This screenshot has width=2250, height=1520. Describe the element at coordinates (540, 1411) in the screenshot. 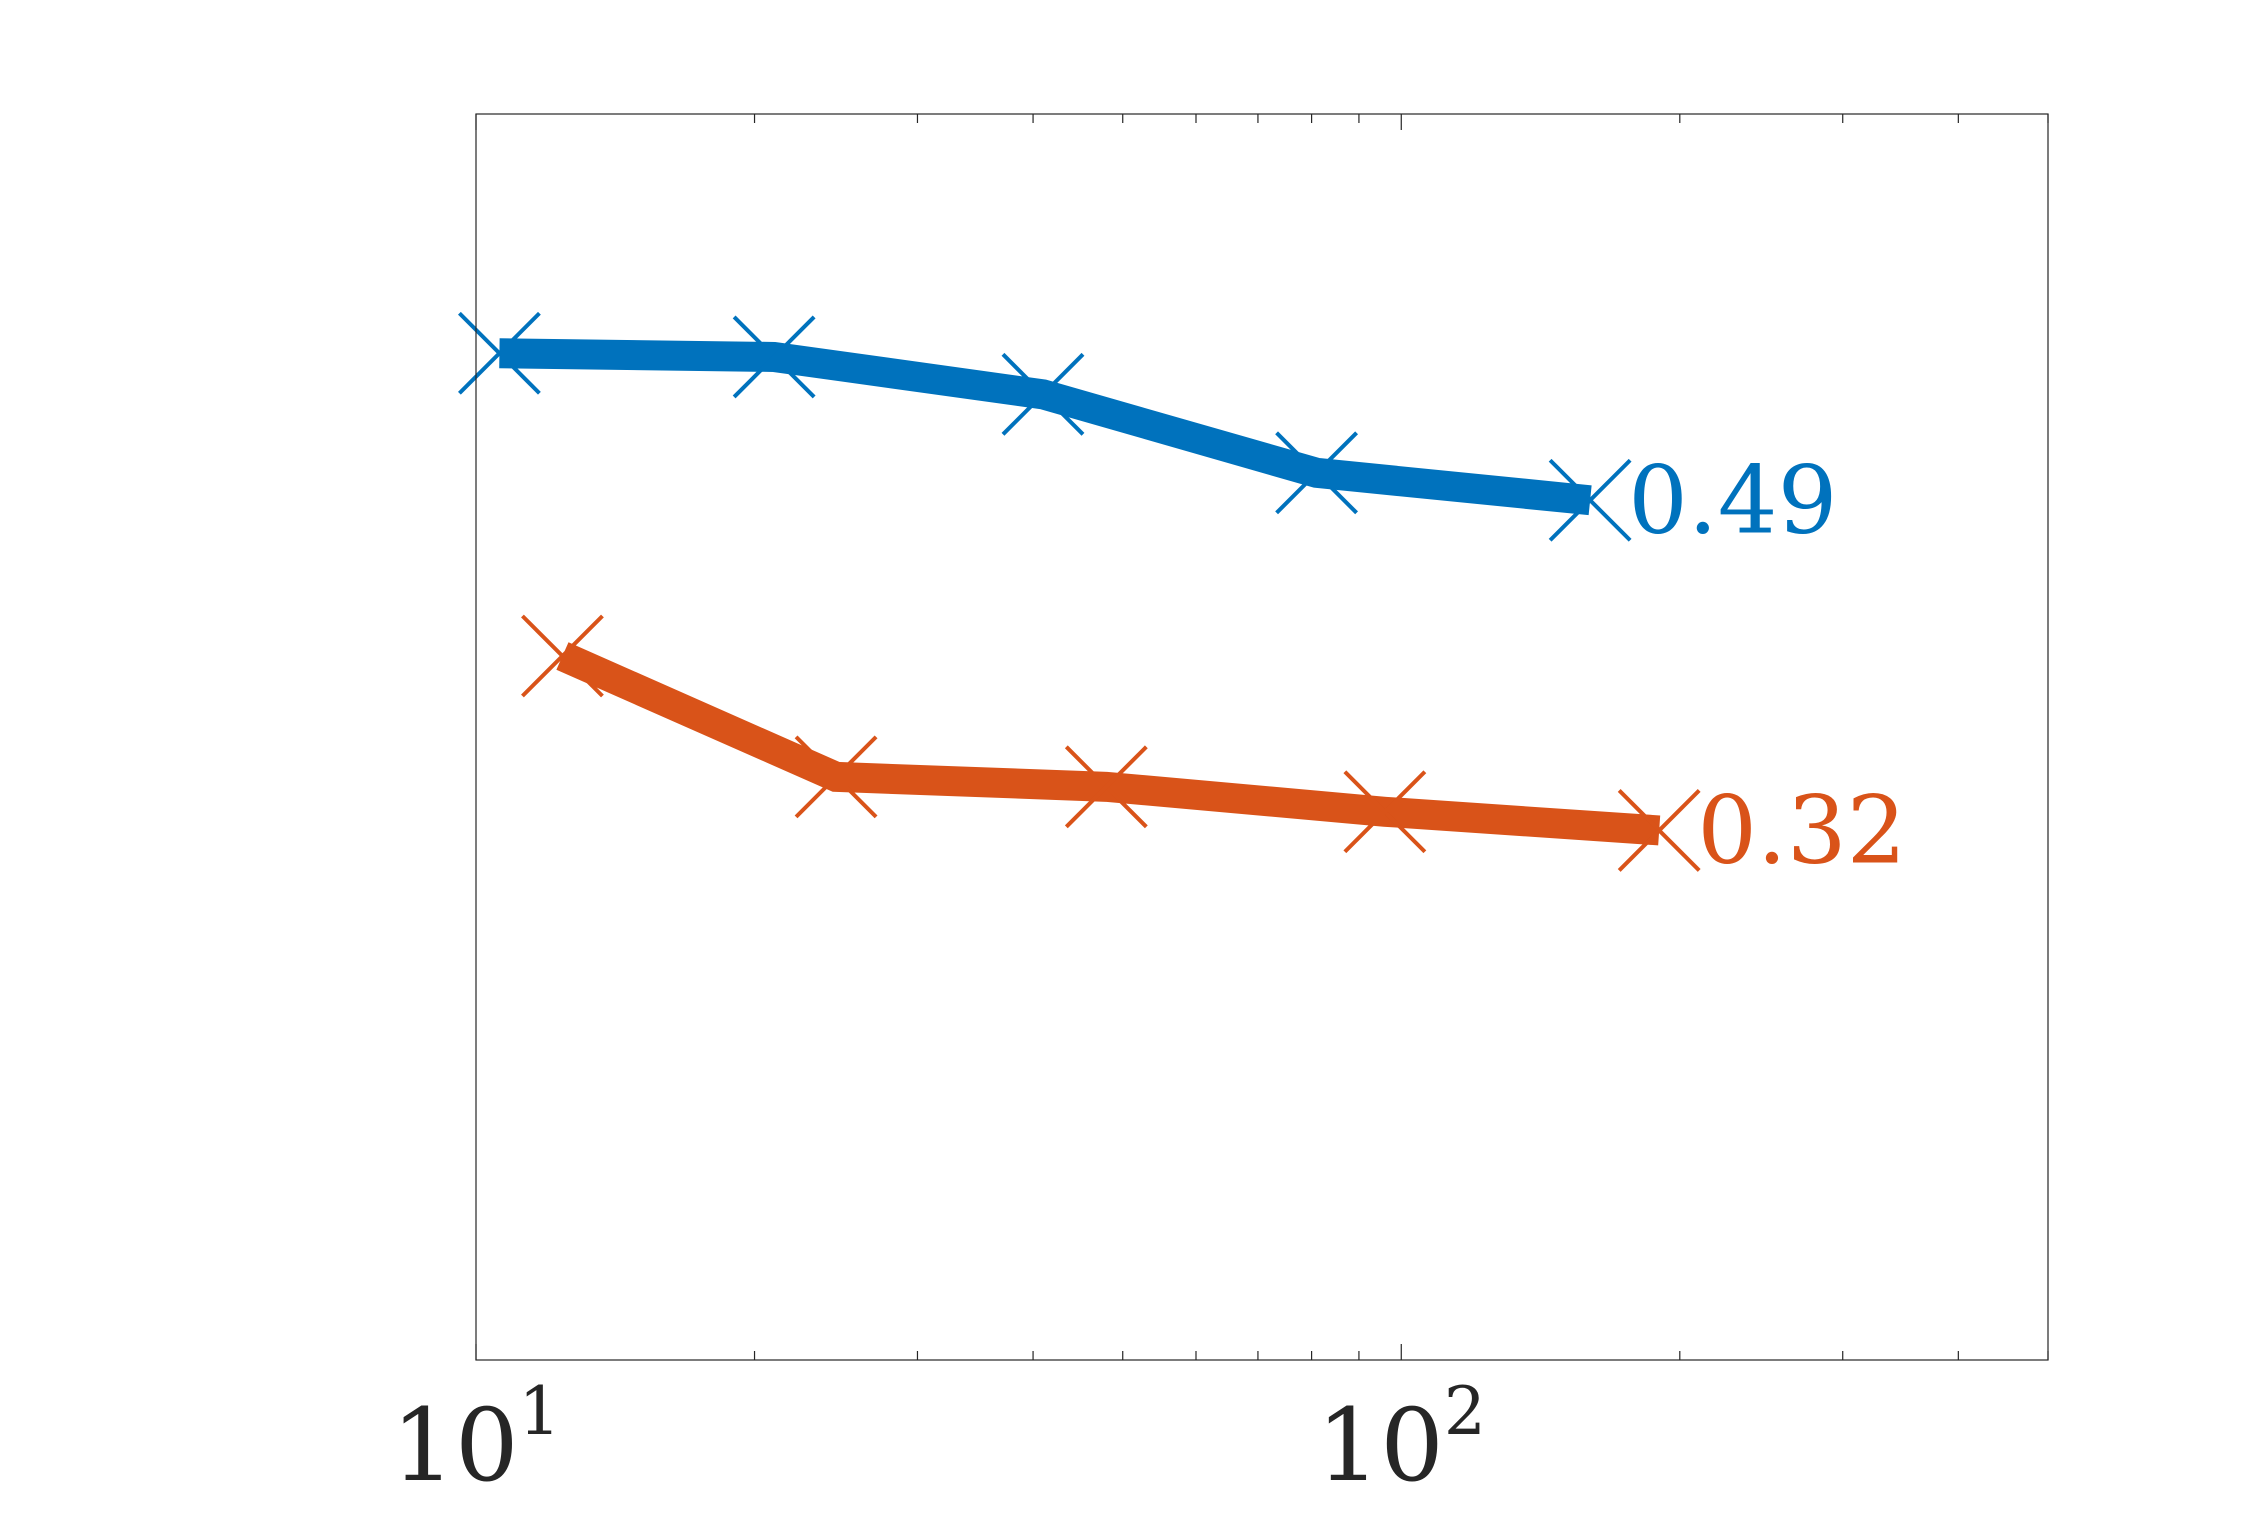

I see `x-tick-exponent: 1` at that location.